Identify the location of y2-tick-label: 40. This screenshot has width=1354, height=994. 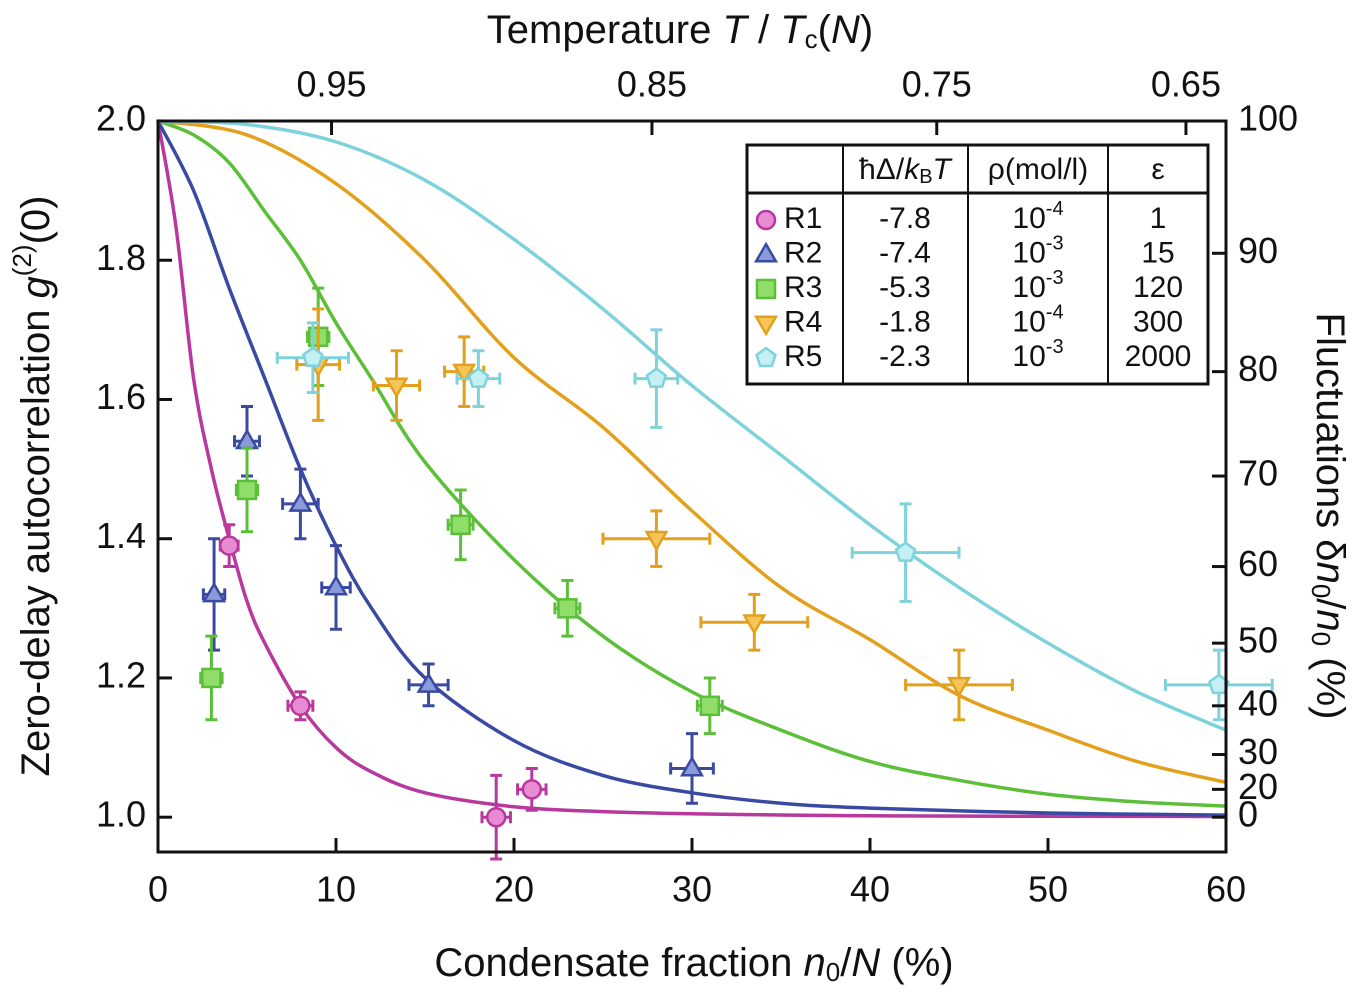
(1258, 702).